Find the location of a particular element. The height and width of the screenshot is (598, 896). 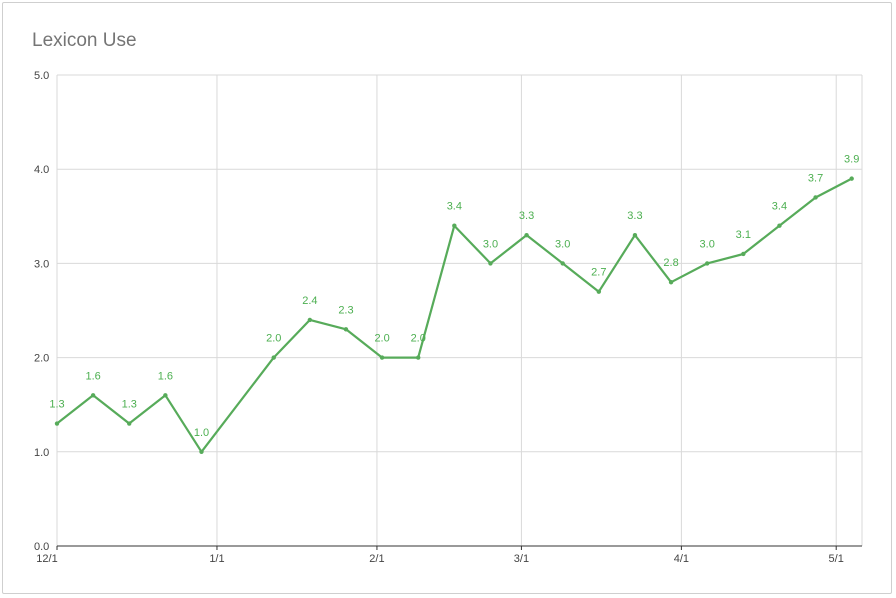

x-tick-label: 12/1 is located at coordinates (46, 559).